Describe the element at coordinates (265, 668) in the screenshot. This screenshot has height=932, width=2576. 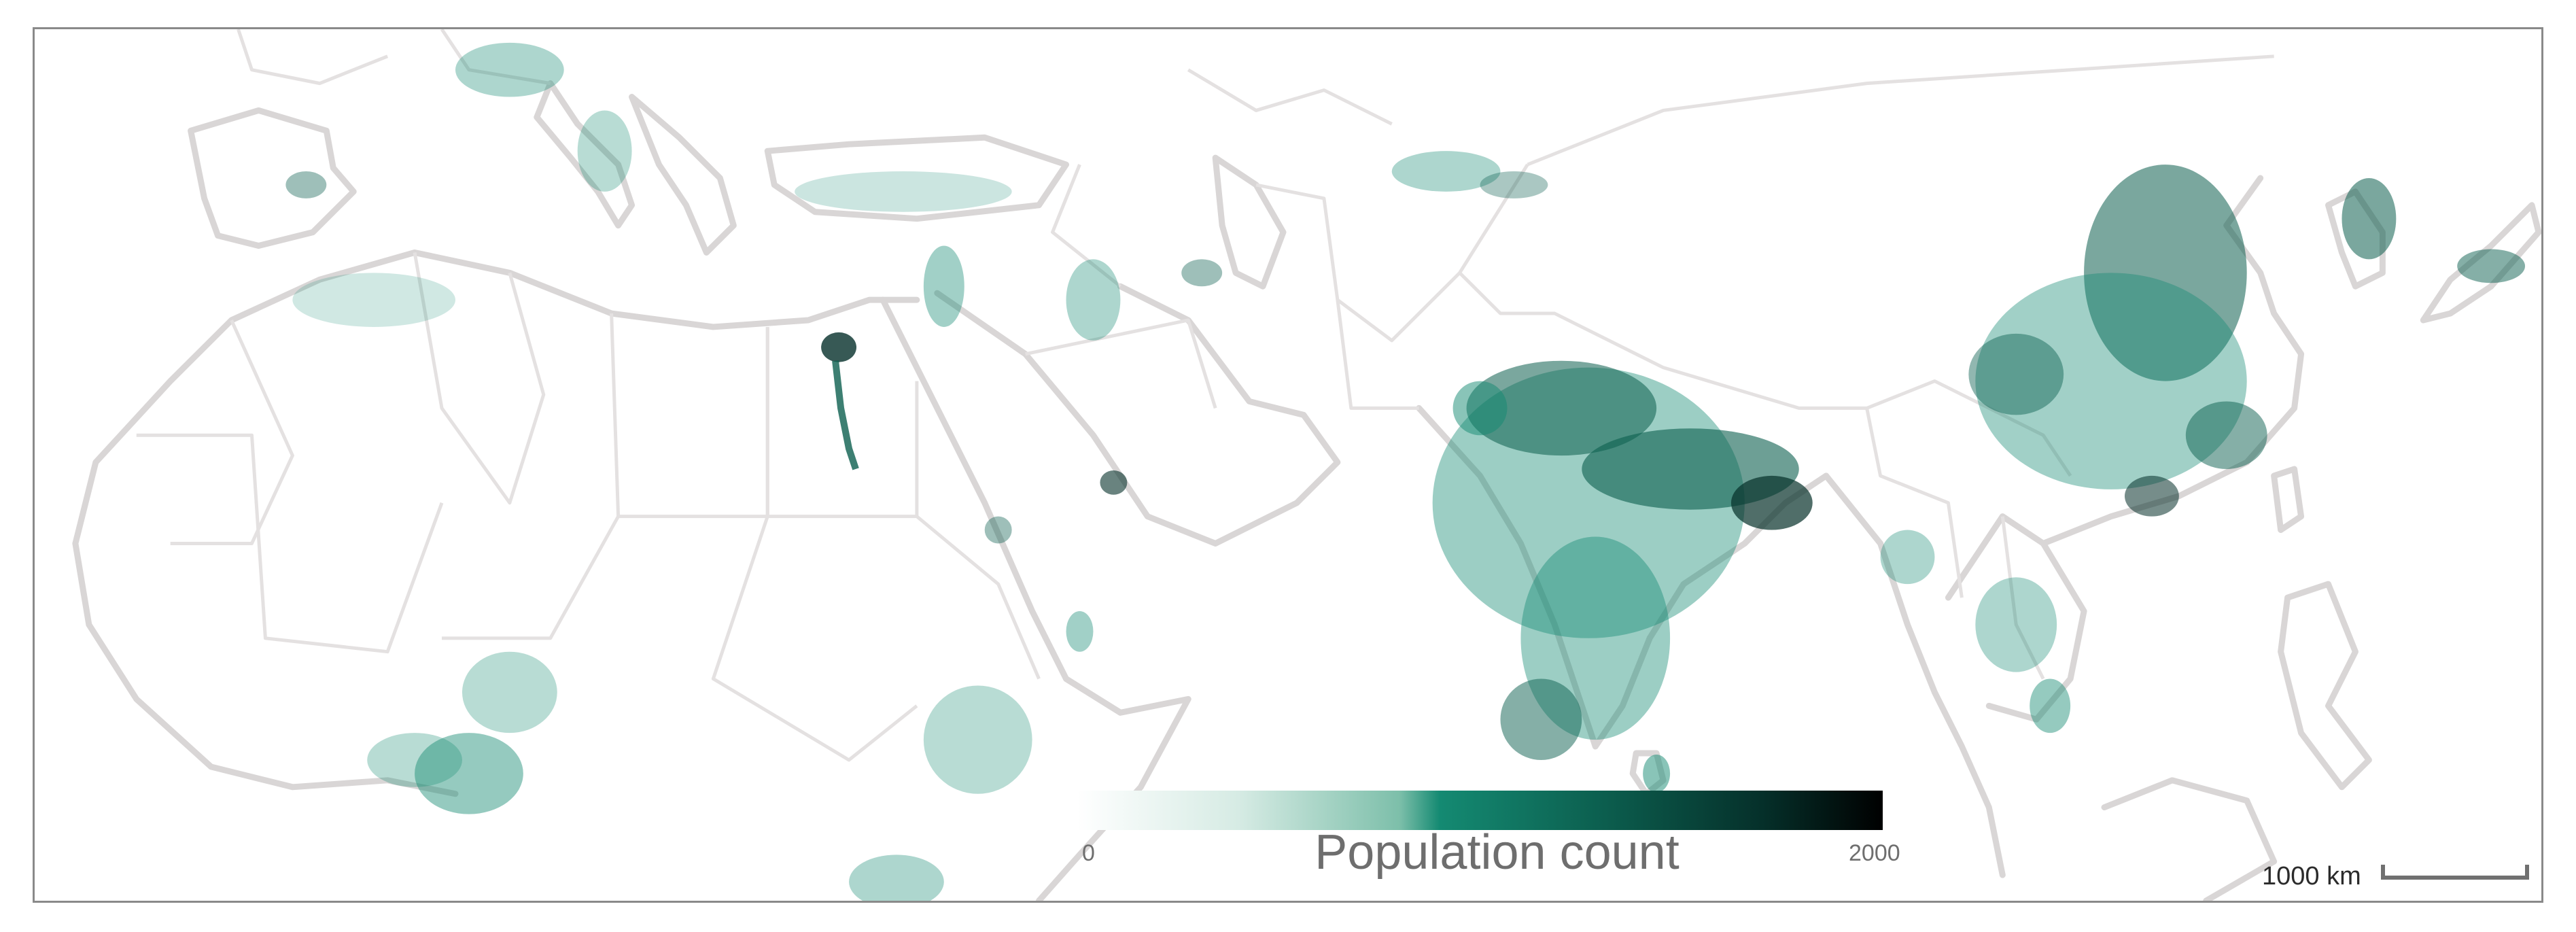
I see `coast-west-africa` at that location.